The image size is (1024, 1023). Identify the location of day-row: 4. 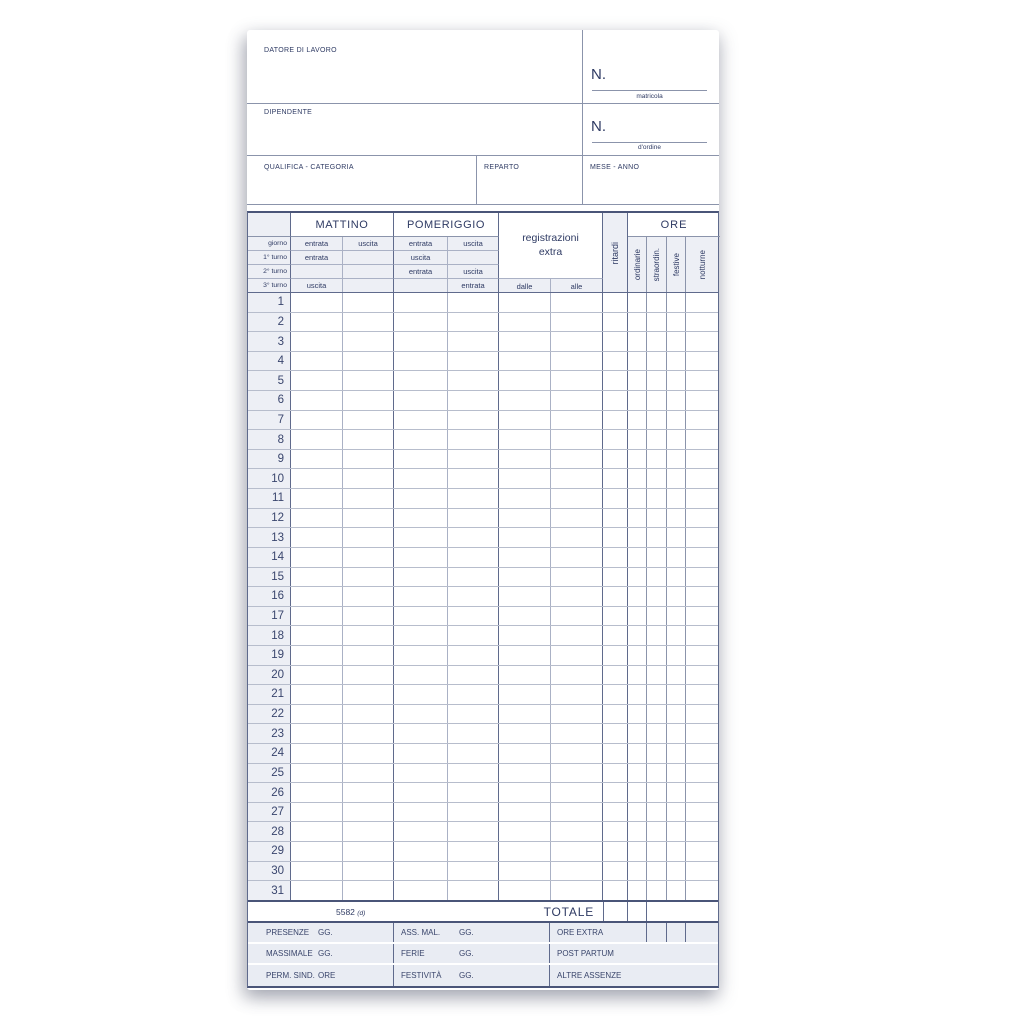
(483, 361).